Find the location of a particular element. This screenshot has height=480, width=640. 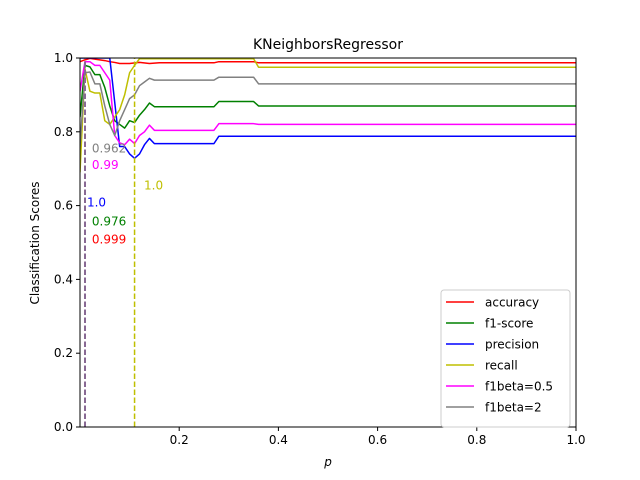

y-tick-label-3: 0.6 is located at coordinates (63, 206).